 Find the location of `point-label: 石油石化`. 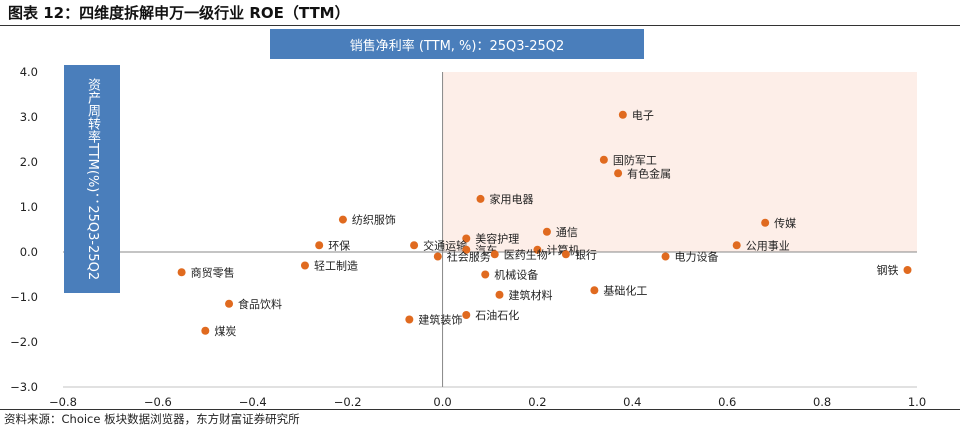

point-label: 石油石化 is located at coordinates (497, 315).